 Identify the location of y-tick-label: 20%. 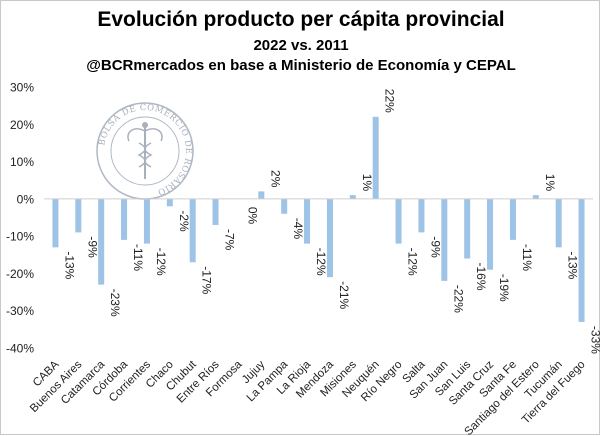
(22, 125).